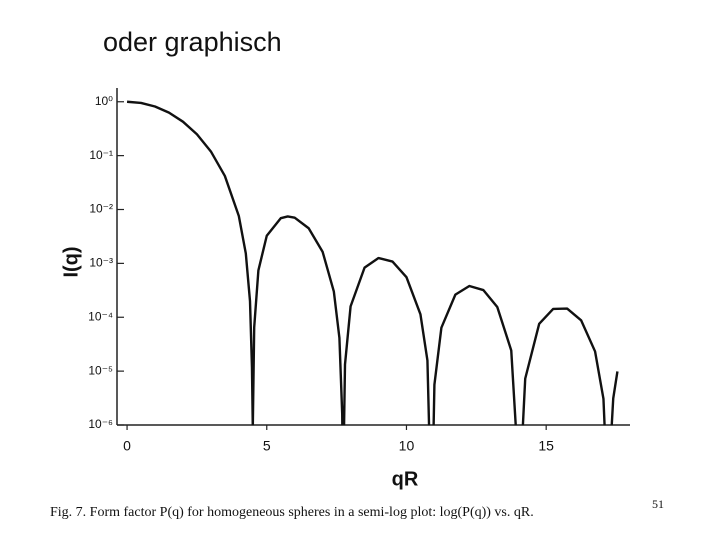 The image size is (720, 540). What do you see at coordinates (101, 263) in the screenshot?
I see `y-tick-label: 10⁻³` at bounding box center [101, 263].